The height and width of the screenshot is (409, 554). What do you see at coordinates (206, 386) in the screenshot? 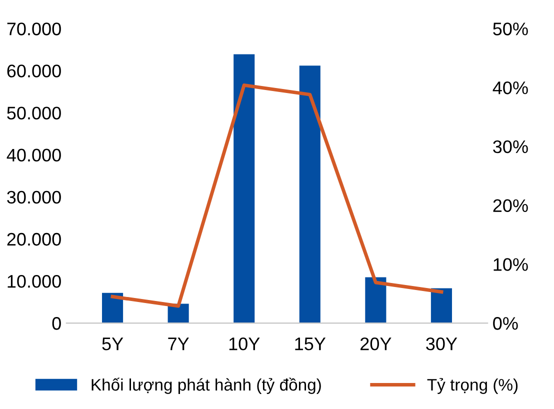
I see `legend-label: Khối lượng phát hành (tỷ đồng)` at bounding box center [206, 386].